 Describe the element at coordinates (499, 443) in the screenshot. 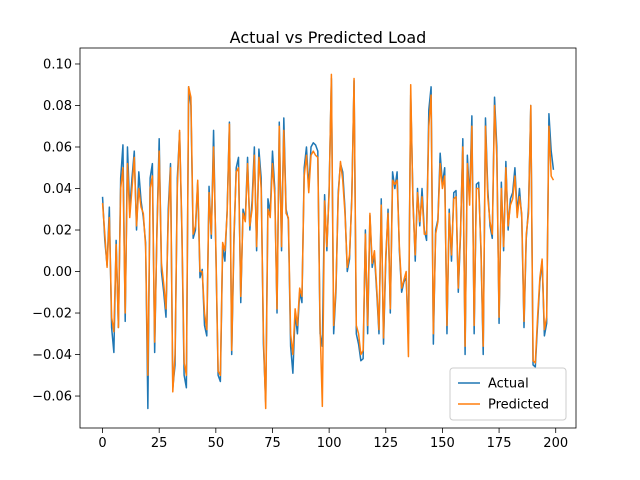

I see `x-tick-label: 175` at that location.